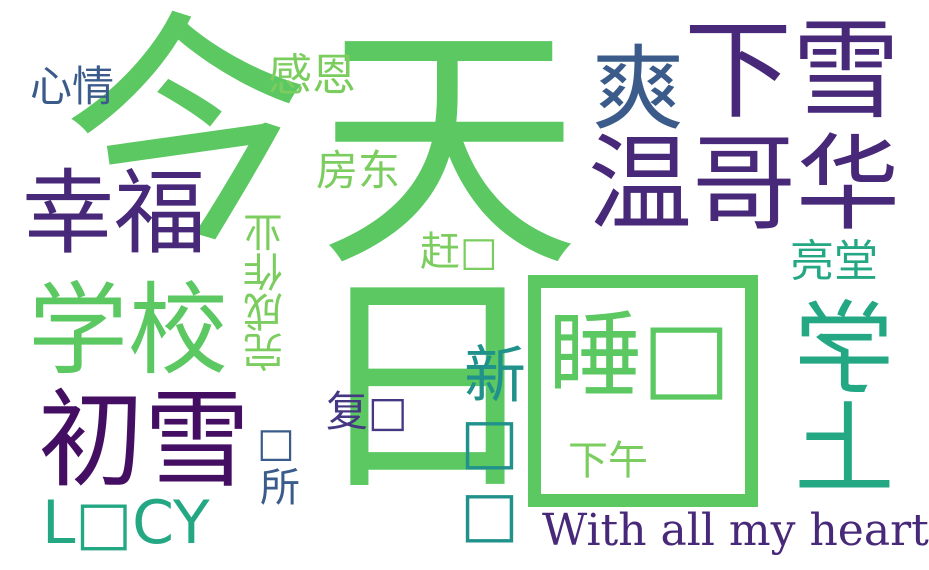  I want to click on word-fu: 复□, so click(367, 411).